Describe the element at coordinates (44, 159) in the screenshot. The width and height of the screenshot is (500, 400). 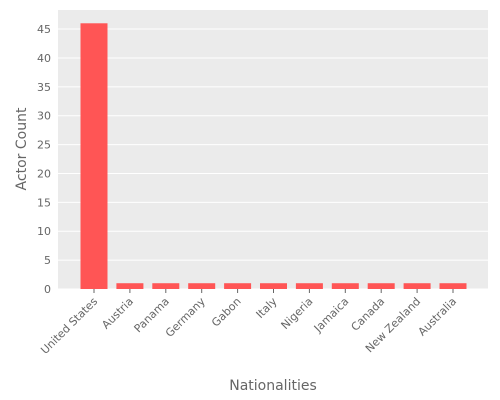
I see `y-axis-ticks: 0 5 10 15 20 25 30 35 40 45` at that location.